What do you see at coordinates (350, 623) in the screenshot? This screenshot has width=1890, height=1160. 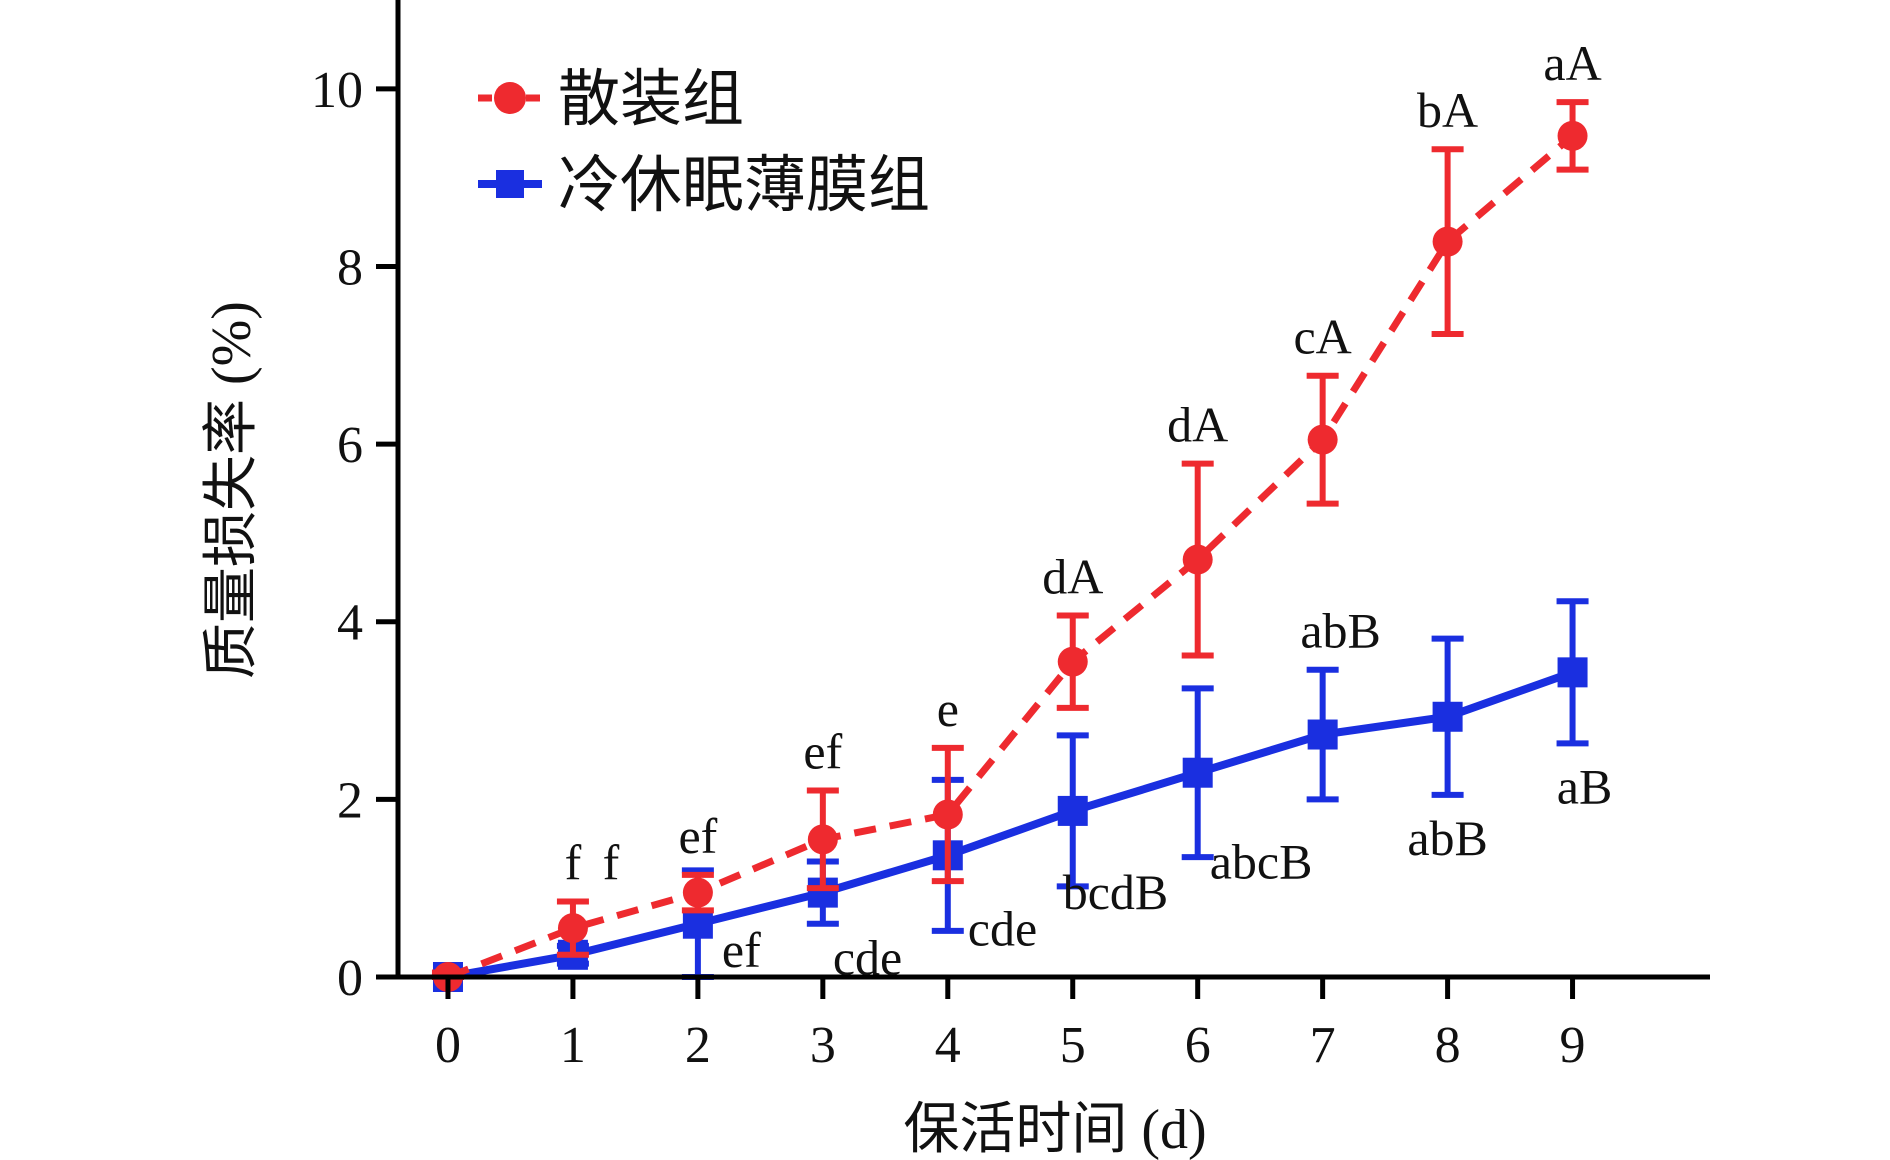 I see `y-tick-label: 4` at bounding box center [350, 623].